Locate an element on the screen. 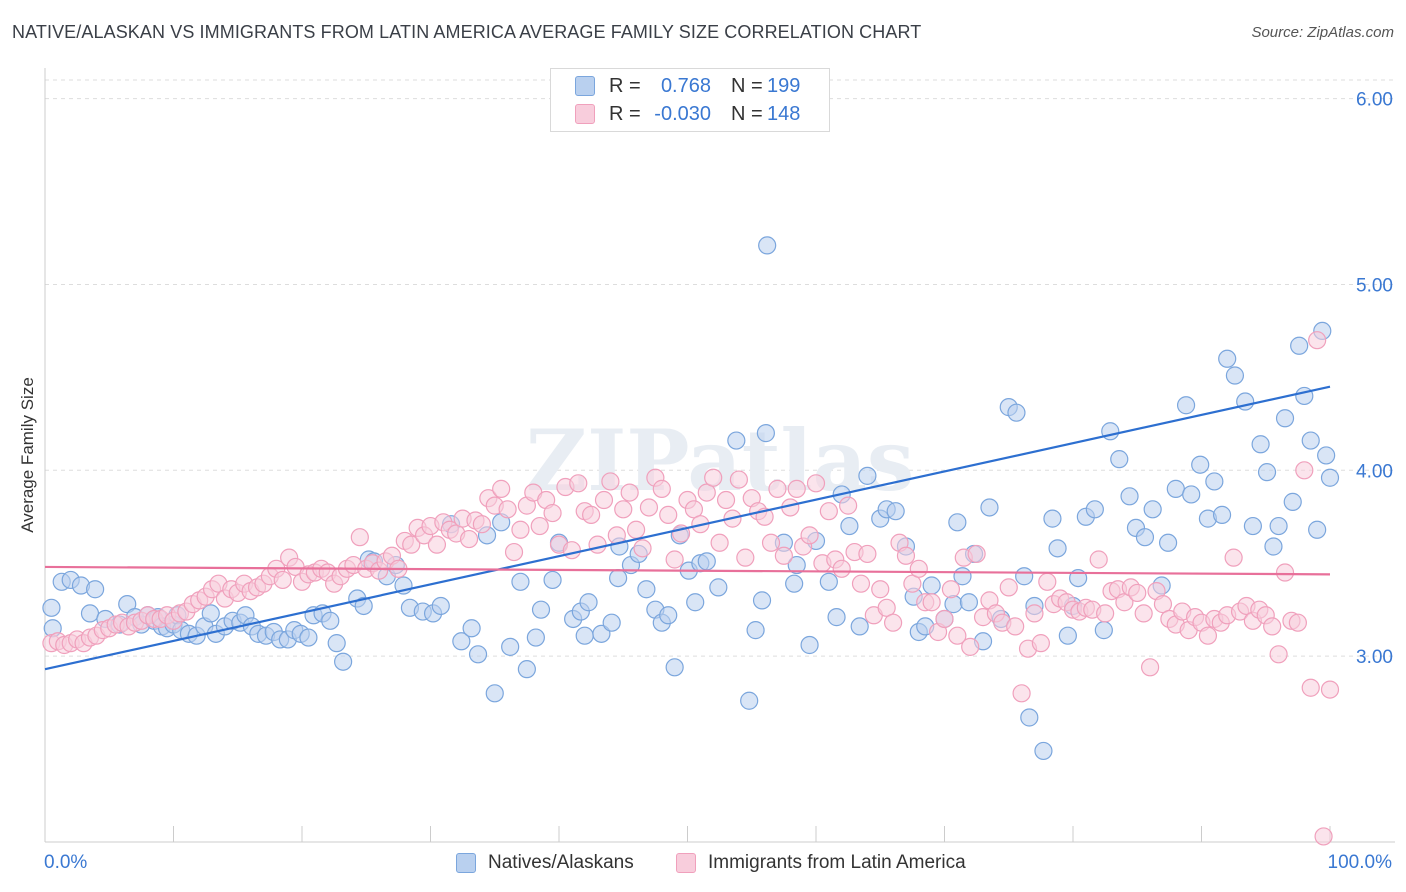 The image size is (1406, 892). r-value: 0.768 is located at coordinates (685, 85).